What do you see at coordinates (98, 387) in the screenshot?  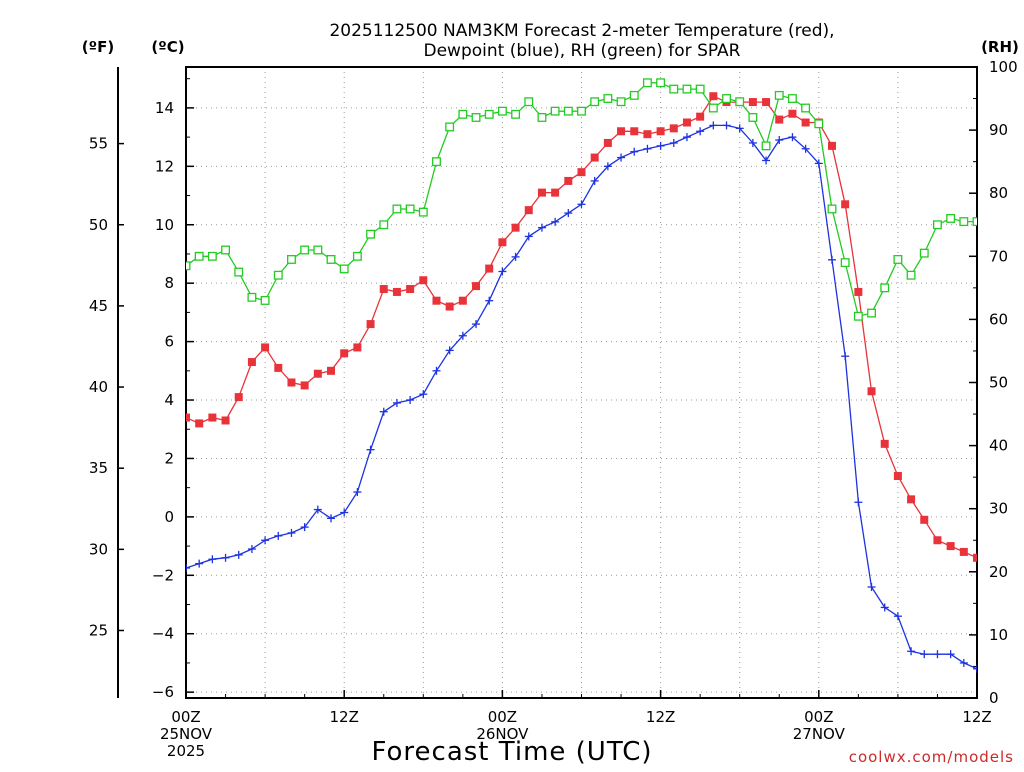 I see `fahrenheit-tick-label: 40` at bounding box center [98, 387].